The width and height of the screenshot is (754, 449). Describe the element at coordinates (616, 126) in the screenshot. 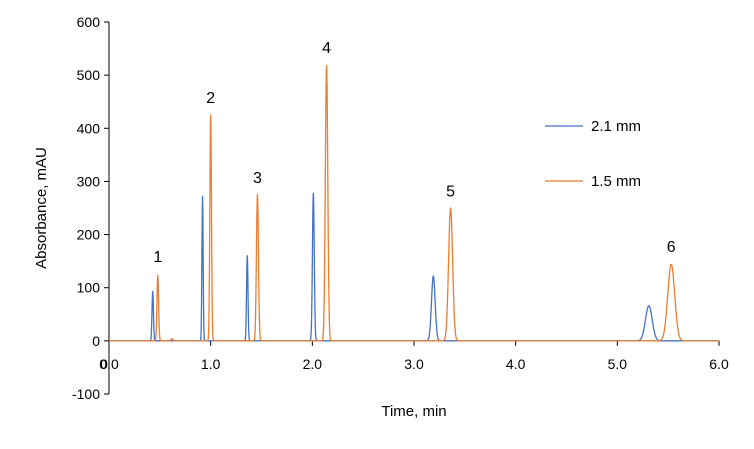

I see `legend-label-1: 2.1 mm` at that location.